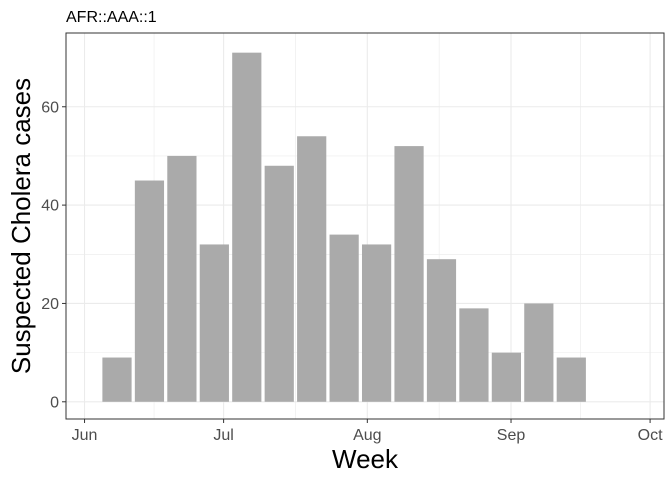 Image resolution: width=672 pixels, height=480 pixels. What do you see at coordinates (367, 435) in the screenshot?
I see `x-tick-label: Aug` at bounding box center [367, 435].